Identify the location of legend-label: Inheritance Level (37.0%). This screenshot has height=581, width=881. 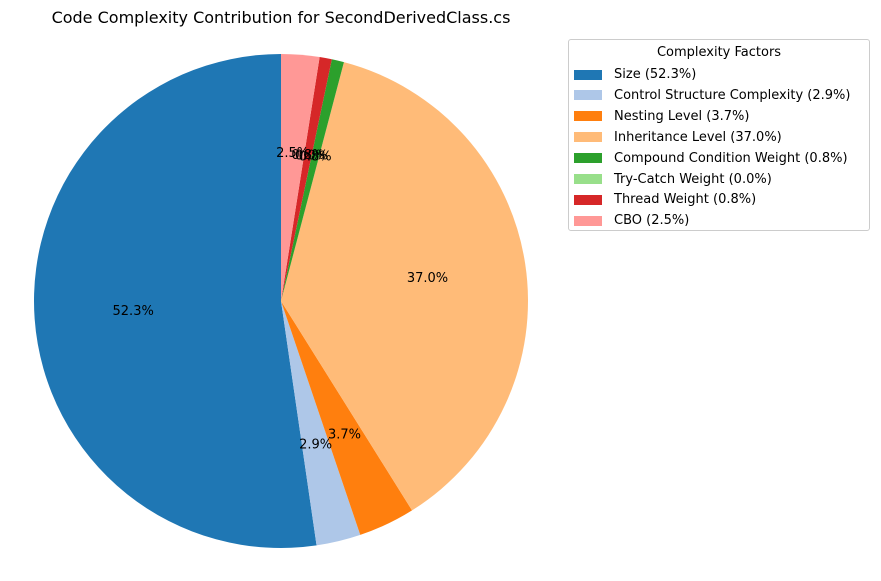
(698, 137).